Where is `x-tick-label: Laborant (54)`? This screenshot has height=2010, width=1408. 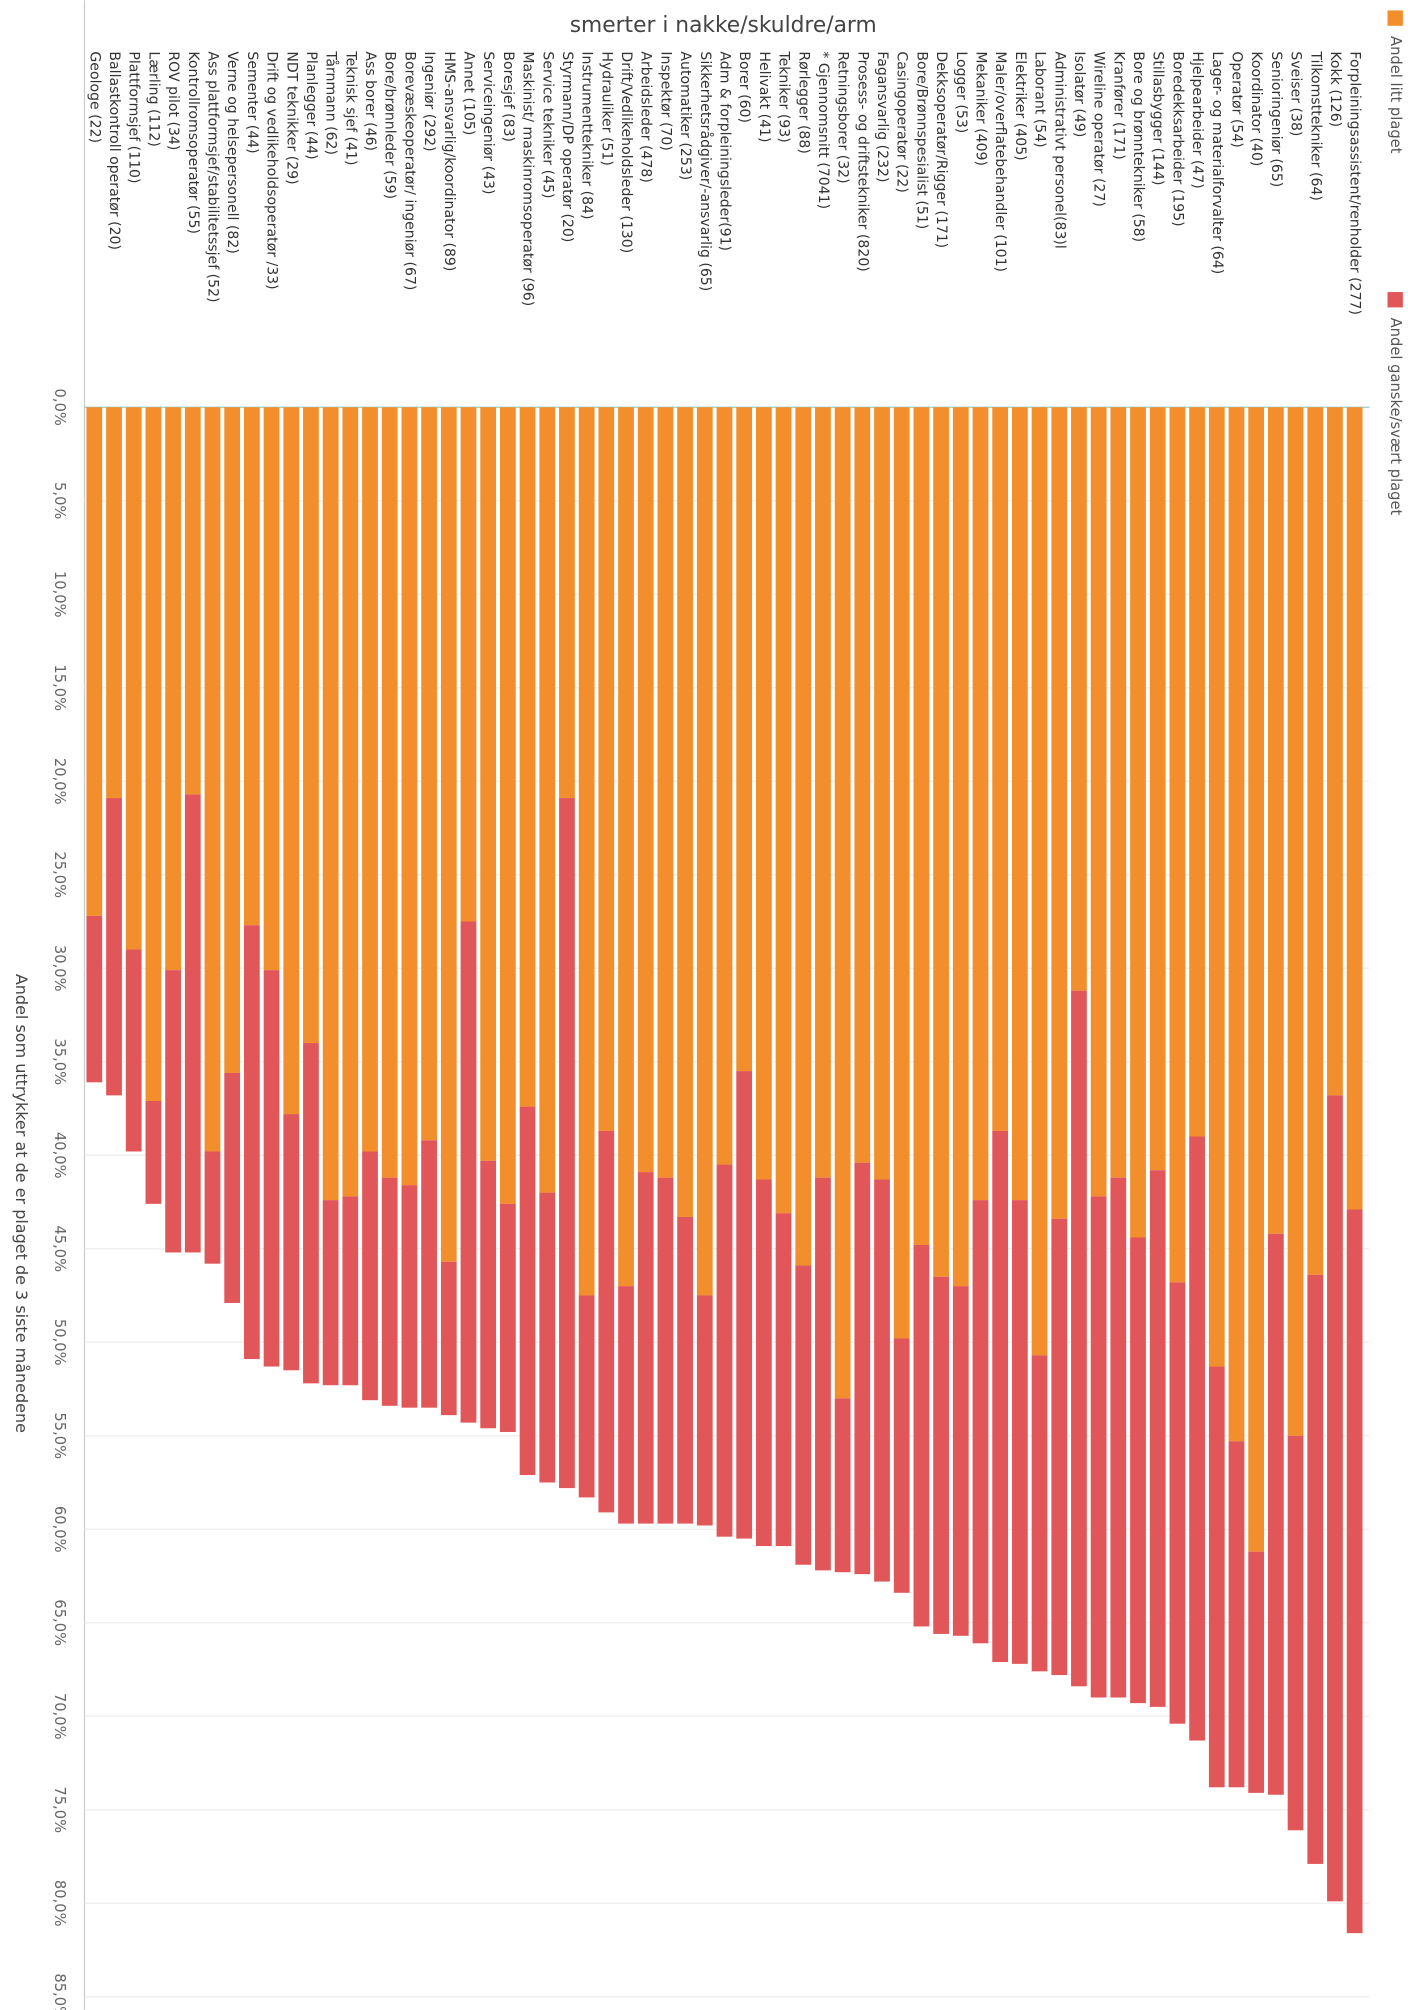 x-tick-label: Laborant (54) is located at coordinates (1040, 99).